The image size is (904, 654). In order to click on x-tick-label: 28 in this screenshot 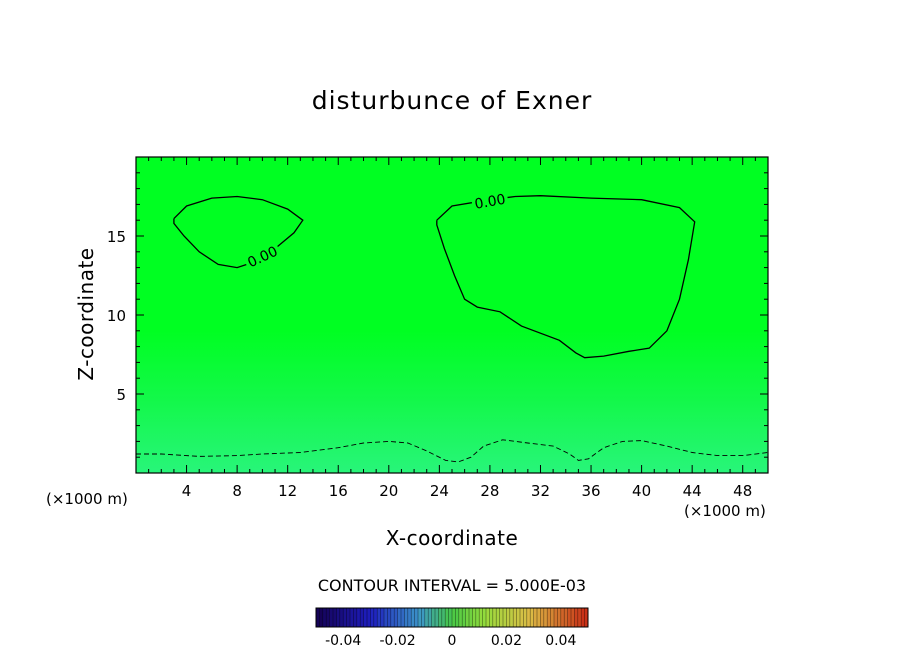, I will do `click(489, 491)`.